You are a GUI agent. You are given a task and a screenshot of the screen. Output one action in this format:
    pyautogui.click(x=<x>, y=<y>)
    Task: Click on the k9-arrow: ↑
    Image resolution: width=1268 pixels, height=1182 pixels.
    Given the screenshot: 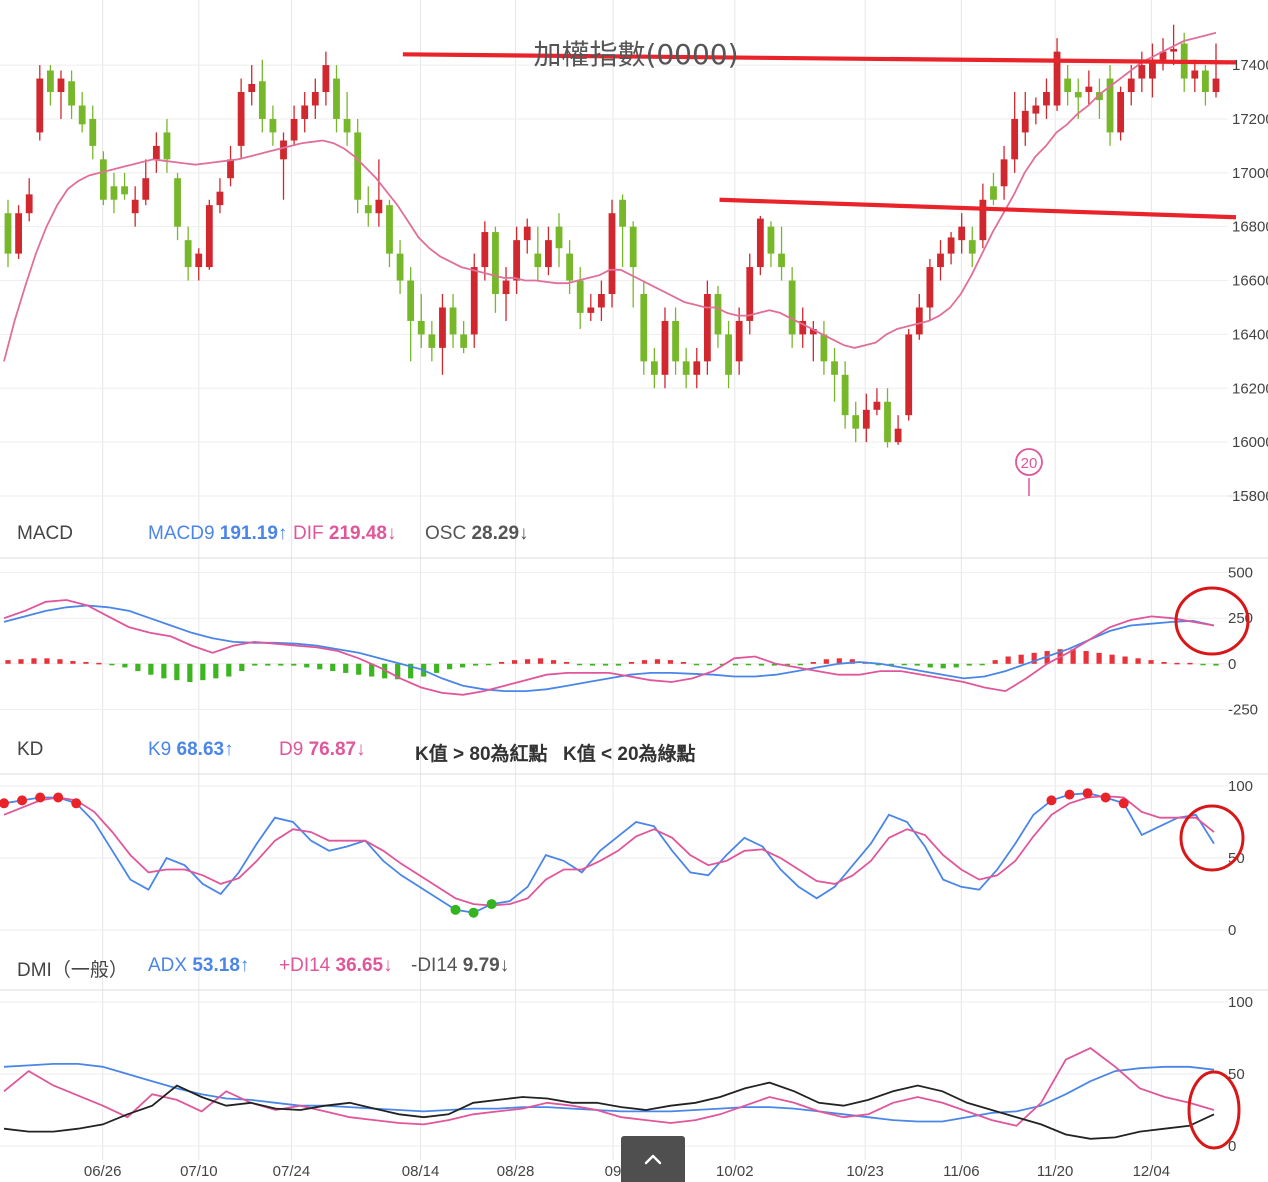 What is the action you would take?
    pyautogui.click(x=229, y=749)
    